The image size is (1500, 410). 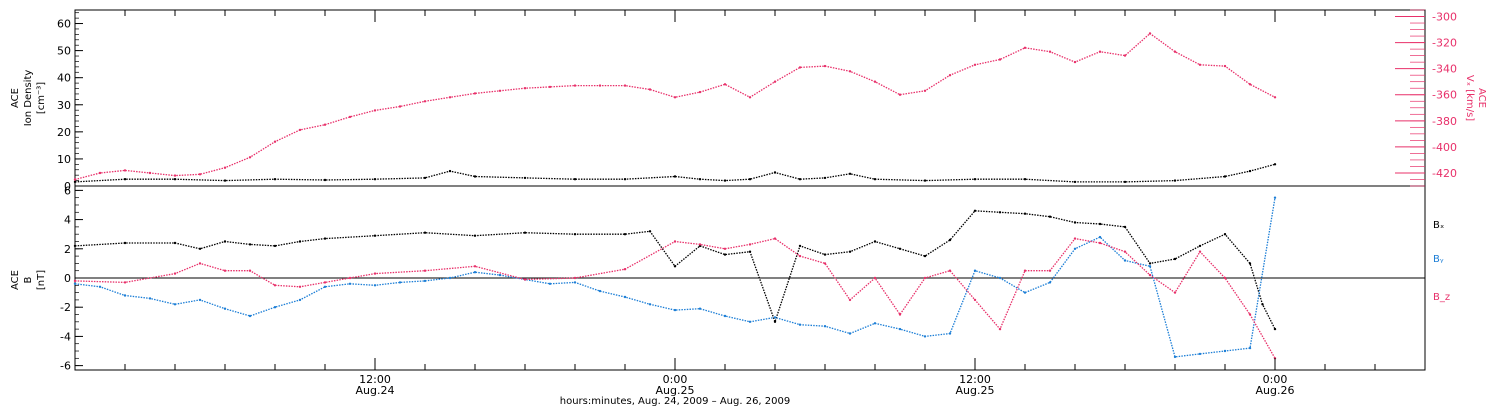 What do you see at coordinates (1481, 98) in the screenshot?
I see `top-right-axis-label-1: ACE` at bounding box center [1481, 98].